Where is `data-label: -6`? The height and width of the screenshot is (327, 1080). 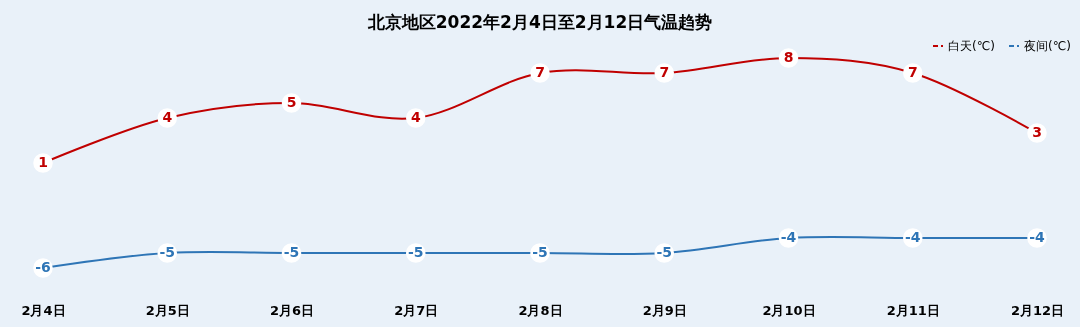
data-label: -6 is located at coordinates (43, 267).